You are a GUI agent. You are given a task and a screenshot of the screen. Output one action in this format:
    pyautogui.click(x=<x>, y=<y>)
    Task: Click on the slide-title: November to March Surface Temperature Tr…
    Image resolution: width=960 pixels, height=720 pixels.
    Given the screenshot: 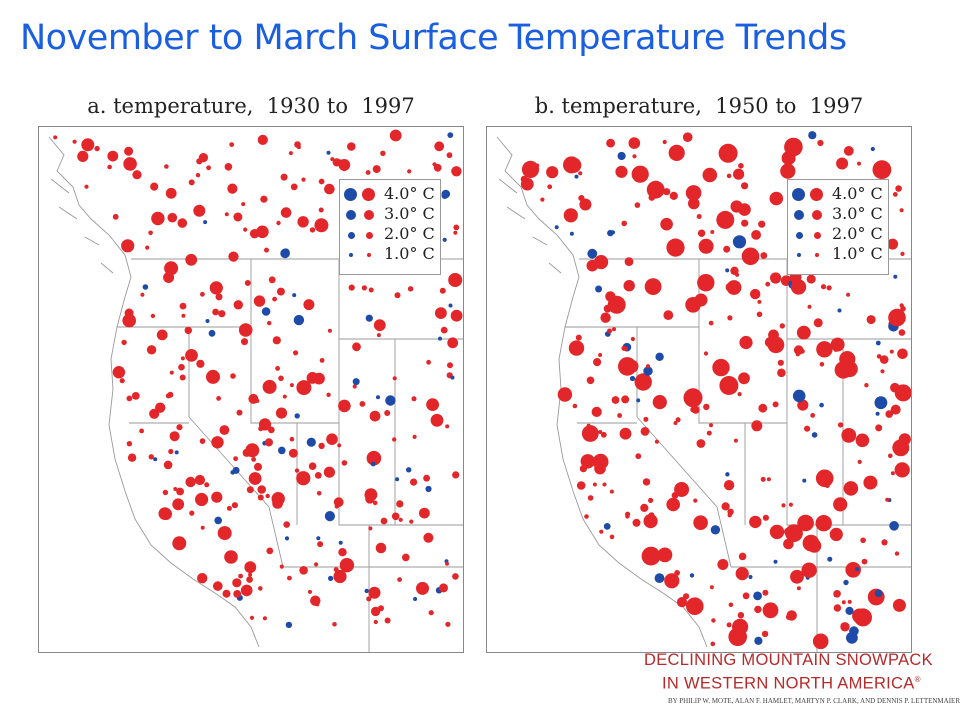 What is the action you would take?
    pyautogui.click(x=433, y=38)
    